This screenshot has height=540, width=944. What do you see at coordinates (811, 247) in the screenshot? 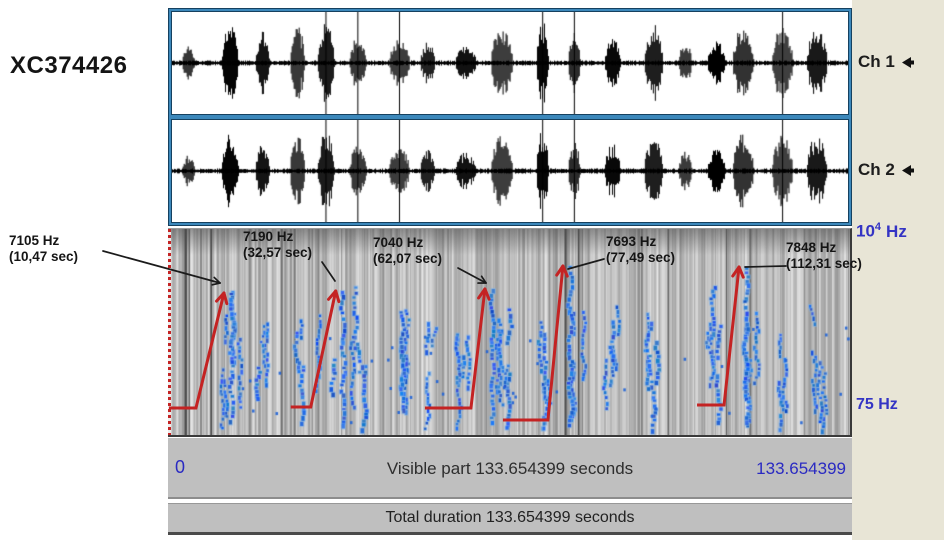
I see `annotation-freq: 7848 Hz` at bounding box center [811, 247].